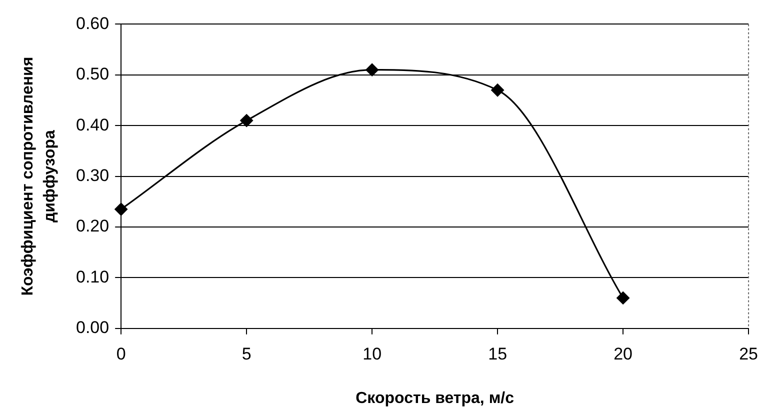 This screenshot has height=420, width=776. Describe the element at coordinates (121, 354) in the screenshot. I see `x-tick-label: 0` at that location.